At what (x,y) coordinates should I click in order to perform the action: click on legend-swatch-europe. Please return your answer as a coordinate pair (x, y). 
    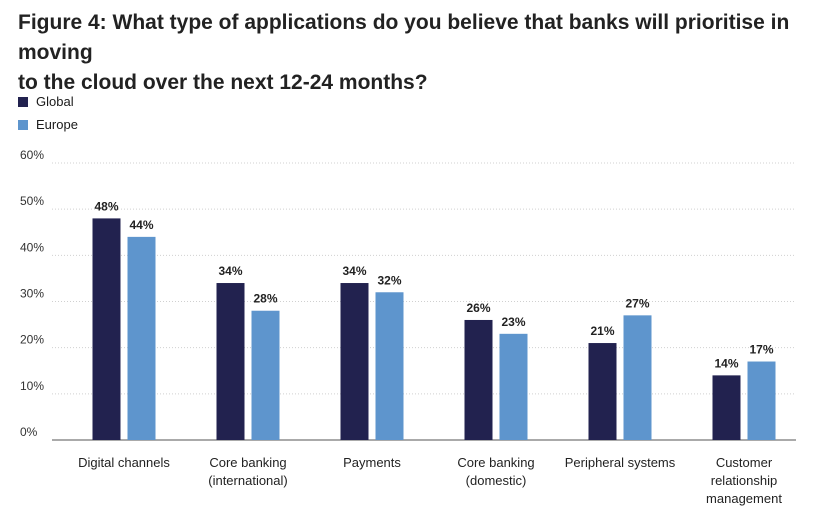
    Looking at the image, I should click on (23, 124).